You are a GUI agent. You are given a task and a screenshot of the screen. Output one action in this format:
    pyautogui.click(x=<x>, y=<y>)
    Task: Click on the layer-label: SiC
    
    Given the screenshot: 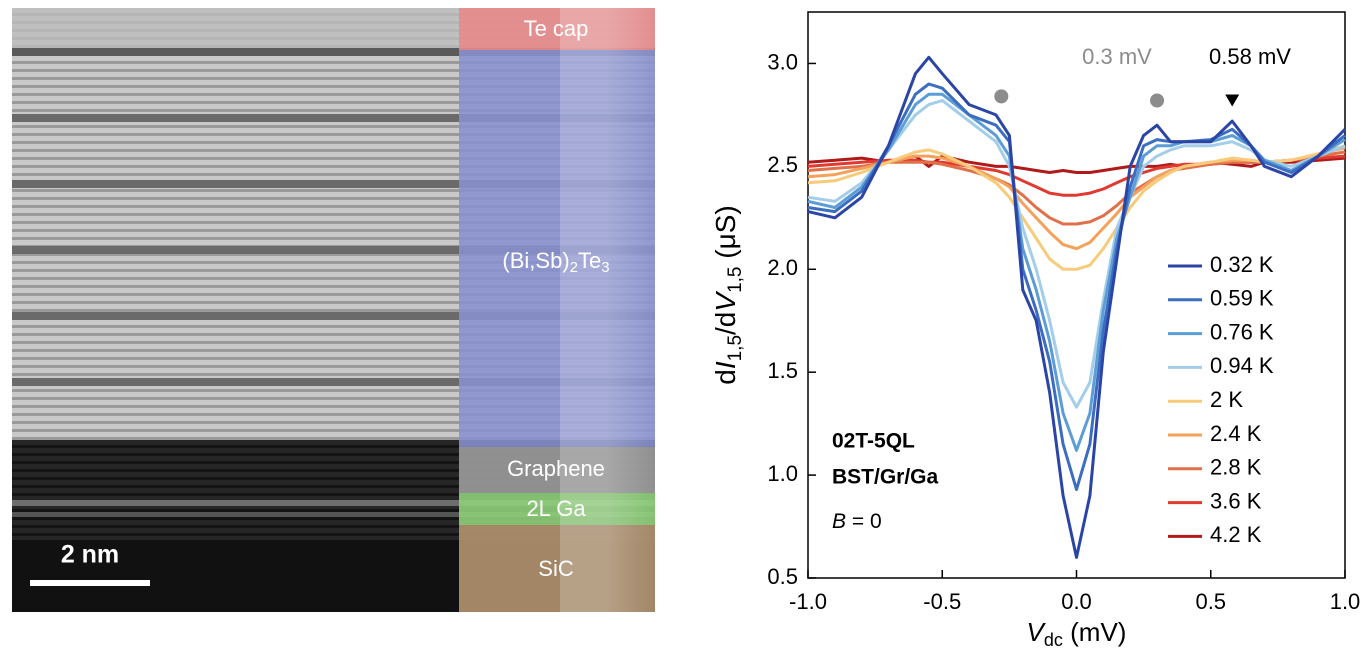 What is the action you would take?
    pyautogui.click(x=556, y=568)
    